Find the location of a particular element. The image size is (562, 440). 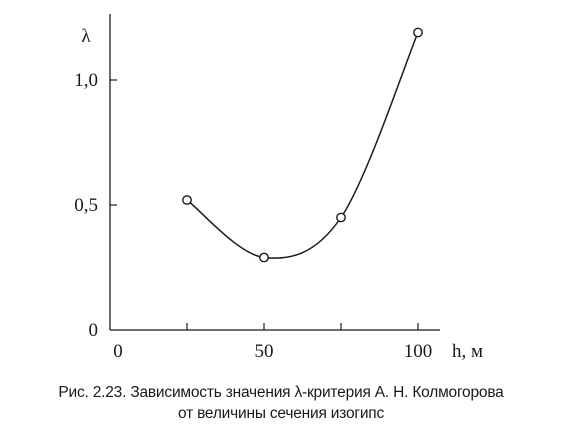

x-tick-label-100: 100 is located at coordinates (418, 351).